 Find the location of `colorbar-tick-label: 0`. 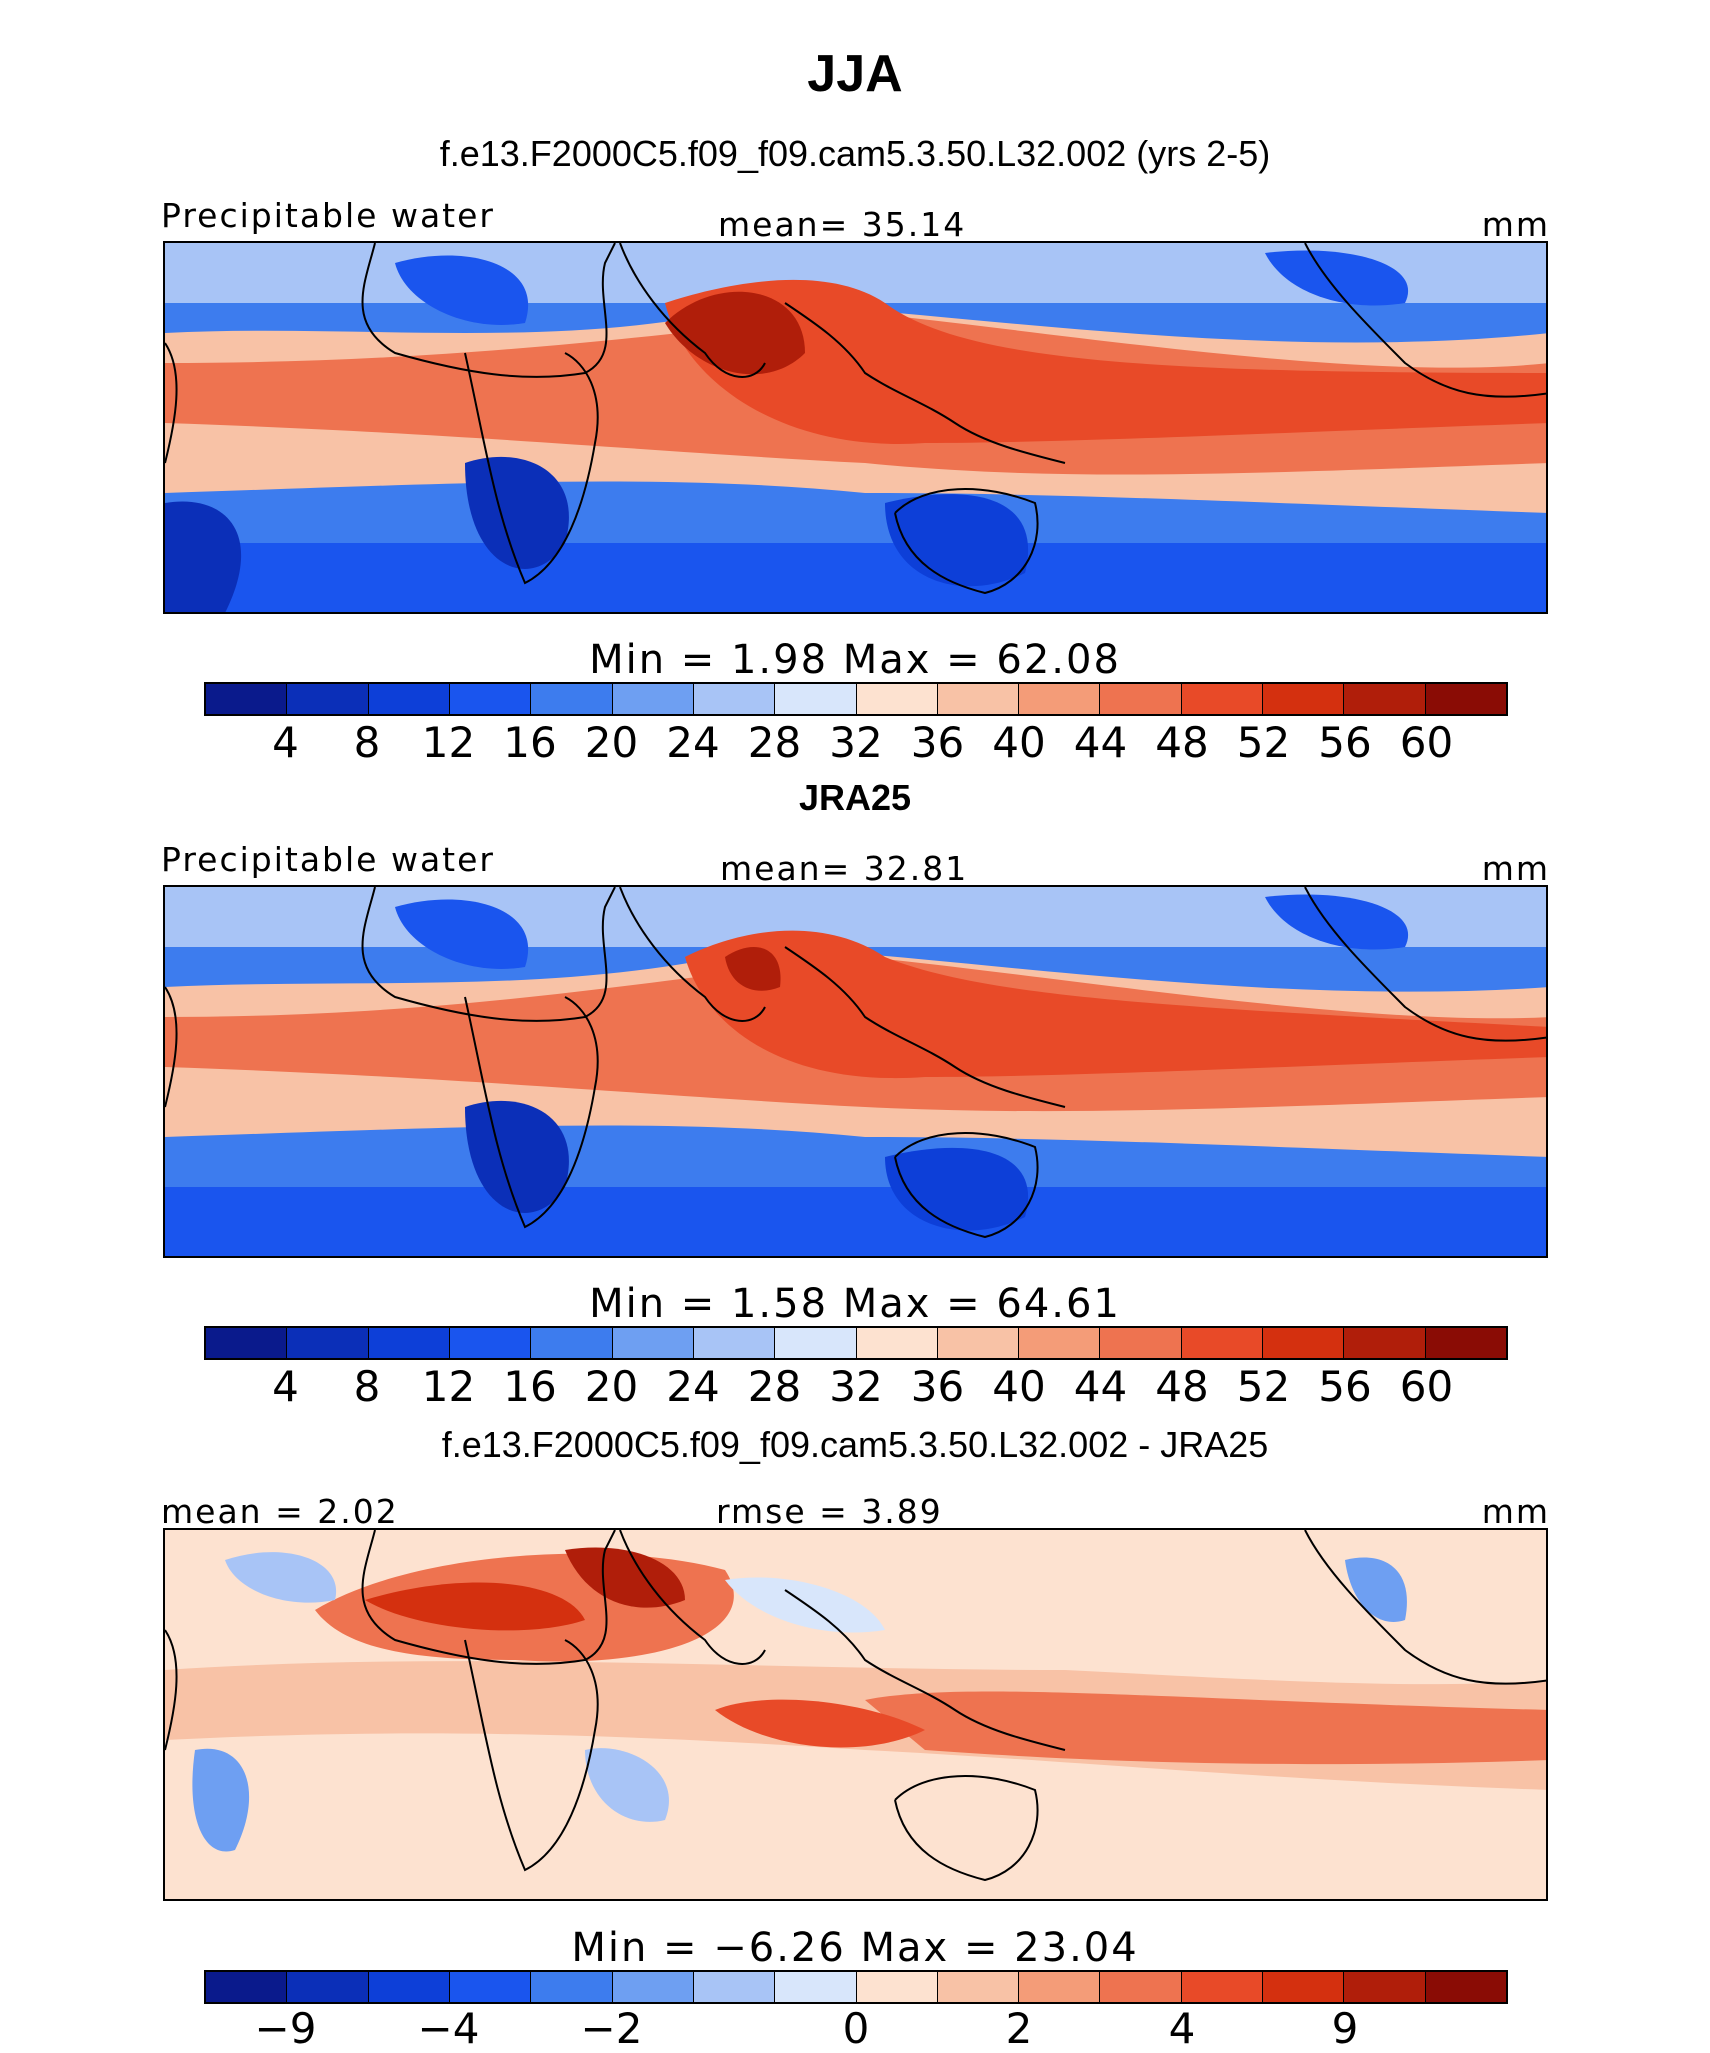

colorbar-tick-label: 0 is located at coordinates (856, 2028).